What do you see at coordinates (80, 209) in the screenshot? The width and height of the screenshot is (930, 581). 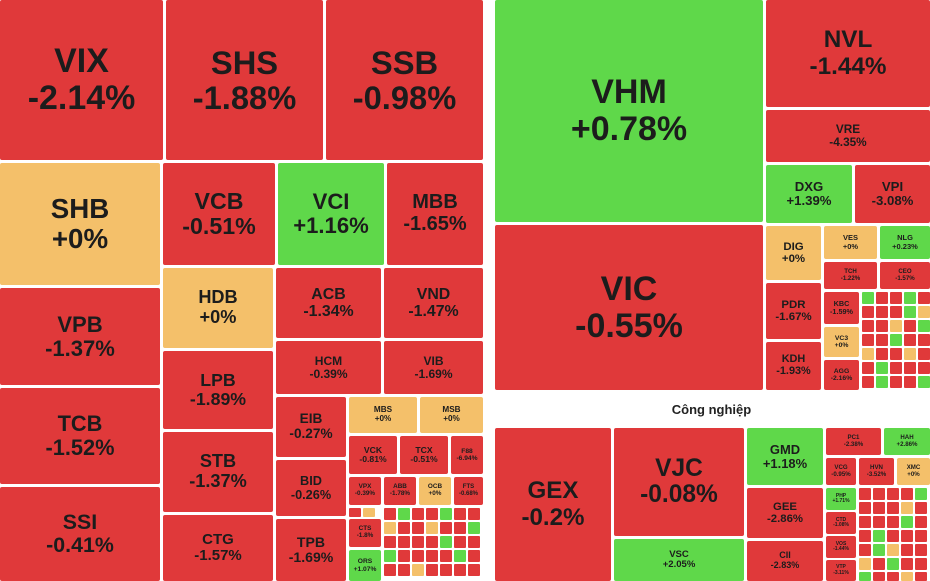 I see `ticker: SHB` at bounding box center [80, 209].